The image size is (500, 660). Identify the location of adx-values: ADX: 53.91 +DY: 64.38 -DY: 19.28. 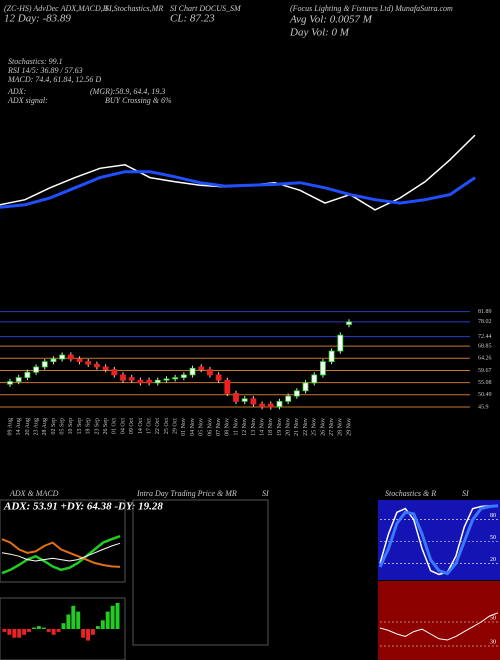
(83, 507).